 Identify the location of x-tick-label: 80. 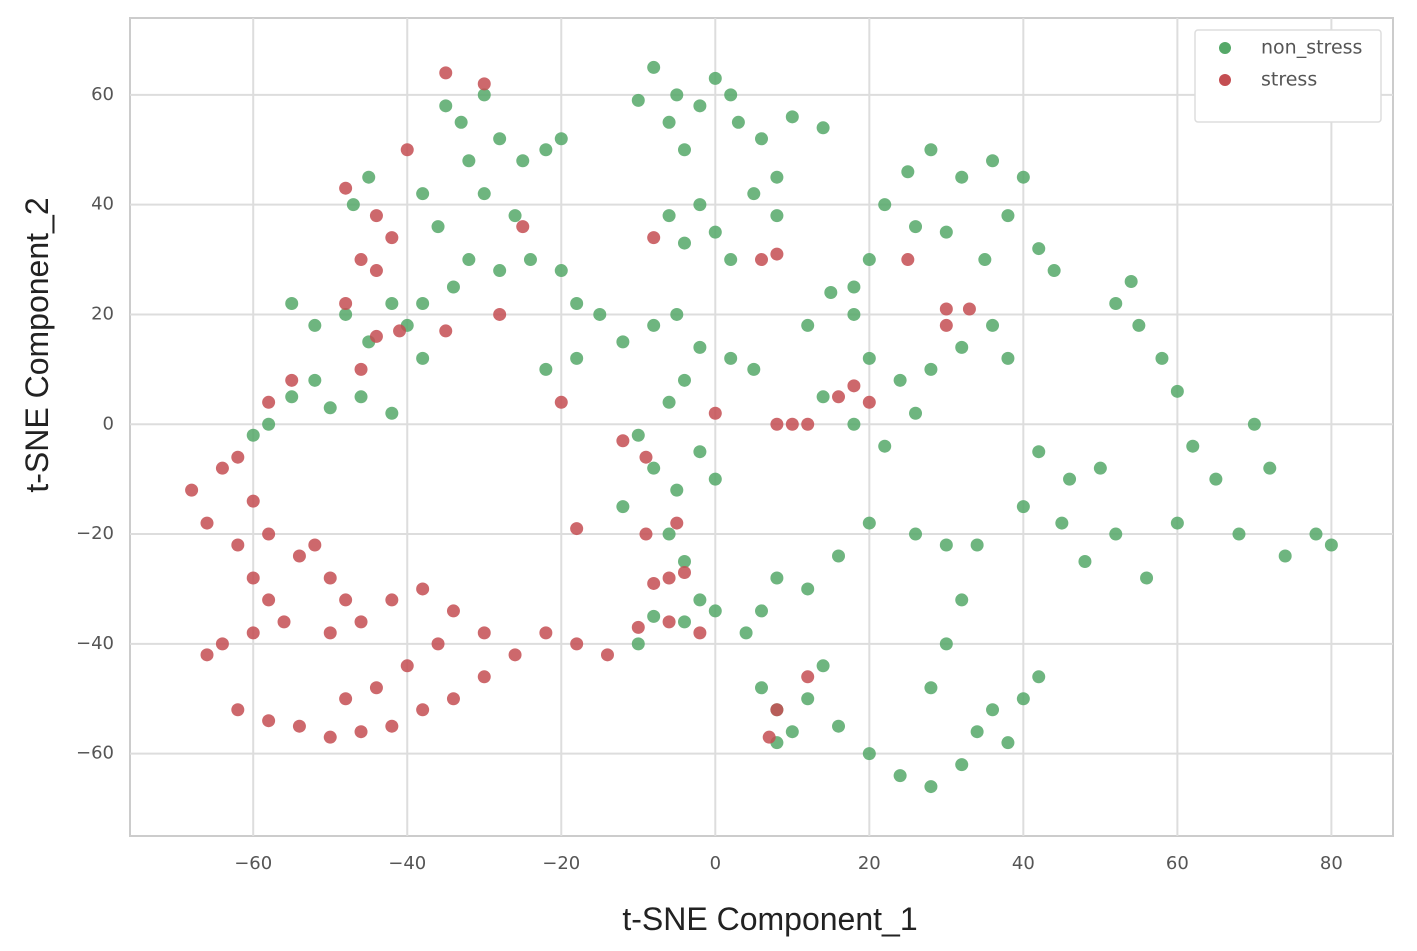
(1331, 863).